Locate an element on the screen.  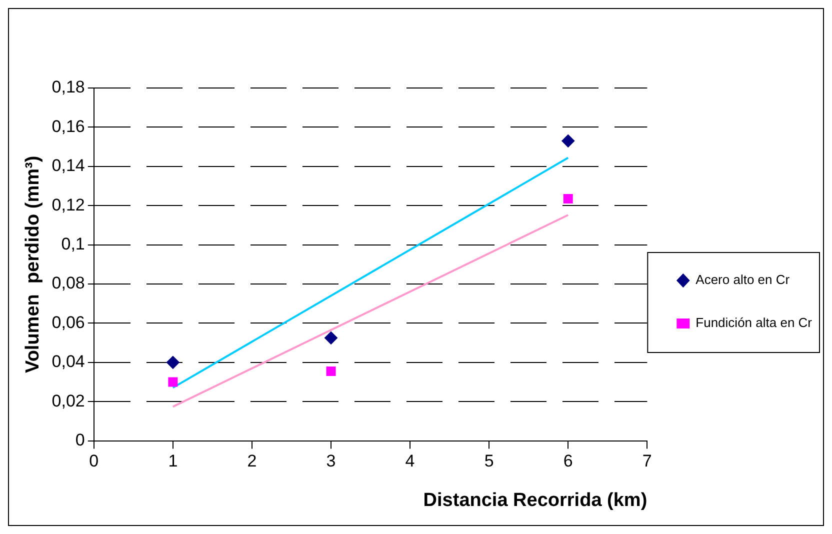
y-tick-label: 0,06 is located at coordinates (68, 322).